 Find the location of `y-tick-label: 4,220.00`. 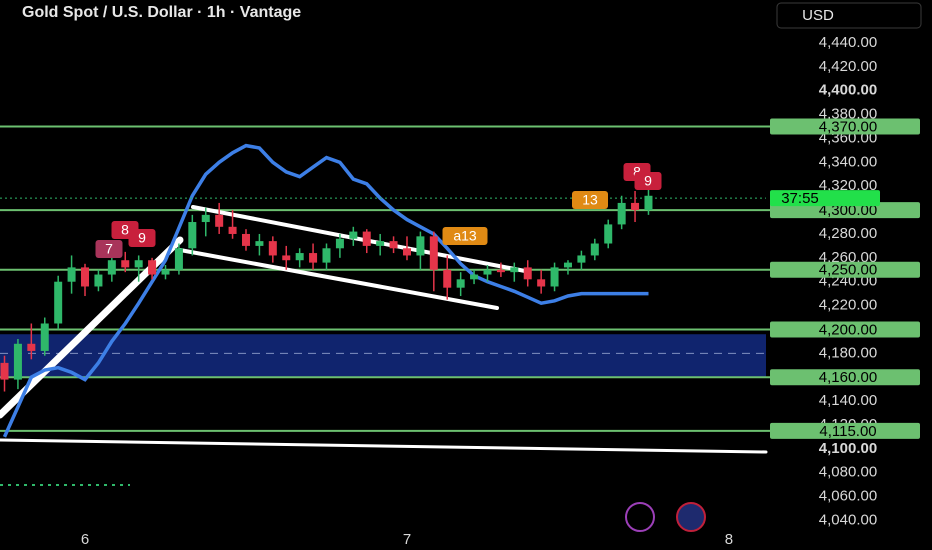

y-tick-label: 4,220.00 is located at coordinates (848, 305).